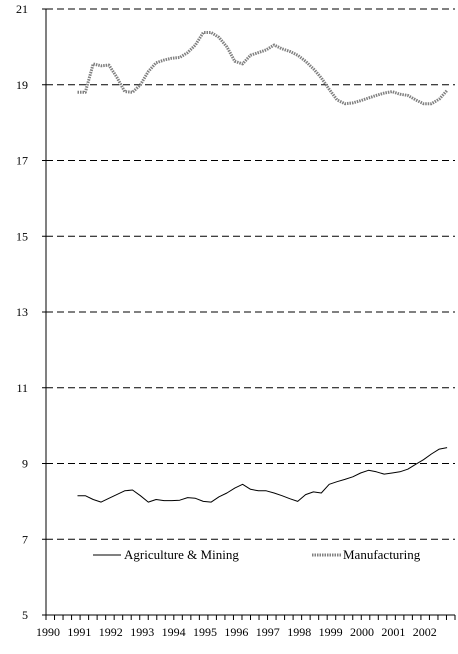 This screenshot has height=654, width=458. What do you see at coordinates (262, 475) in the screenshot?
I see `series-line-agriculture-mining` at bounding box center [262, 475].